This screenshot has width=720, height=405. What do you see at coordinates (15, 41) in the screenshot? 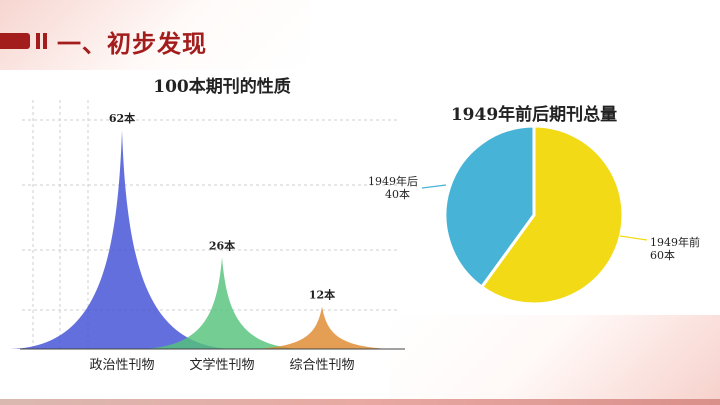
I see `header-bar` at bounding box center [15, 41].